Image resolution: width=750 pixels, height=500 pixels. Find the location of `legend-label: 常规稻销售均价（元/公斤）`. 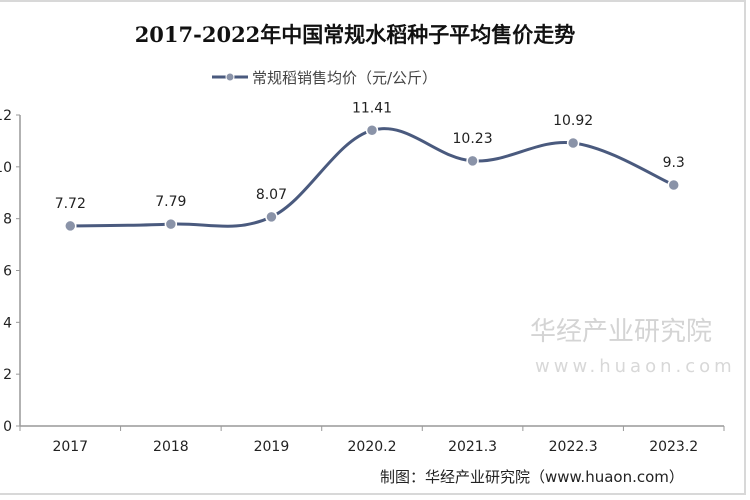

legend-label: 常规稻销售均价（元/公斤） is located at coordinates (344, 78).